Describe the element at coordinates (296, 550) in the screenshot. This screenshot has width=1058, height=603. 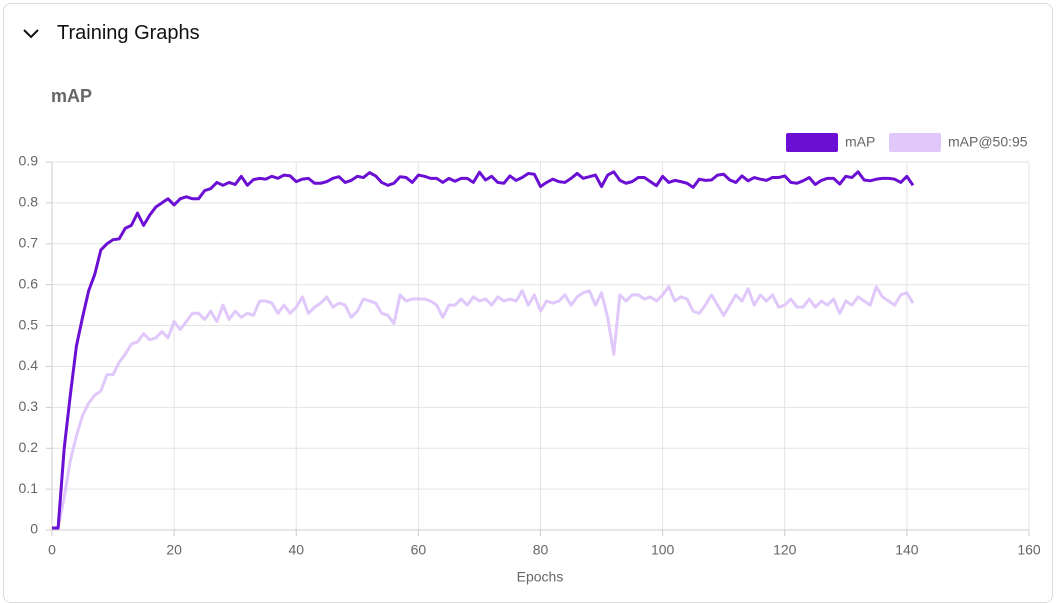
I see `x-tick-label: 40` at that location.